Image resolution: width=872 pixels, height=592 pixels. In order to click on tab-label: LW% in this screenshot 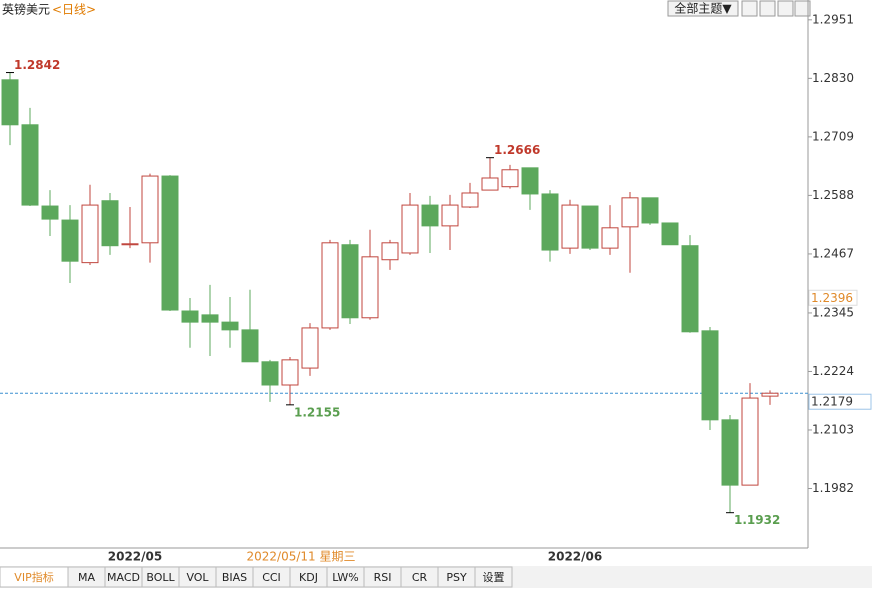, I will do `click(345, 577)`.